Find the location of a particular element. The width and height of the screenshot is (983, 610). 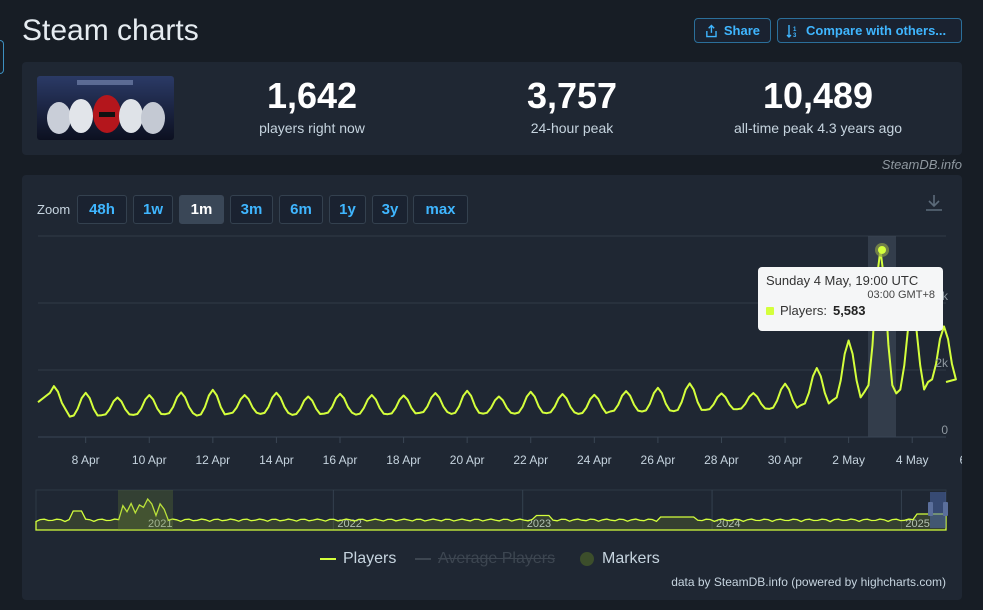

tooltip-series-row: Players: 5,583 is located at coordinates (850, 310).